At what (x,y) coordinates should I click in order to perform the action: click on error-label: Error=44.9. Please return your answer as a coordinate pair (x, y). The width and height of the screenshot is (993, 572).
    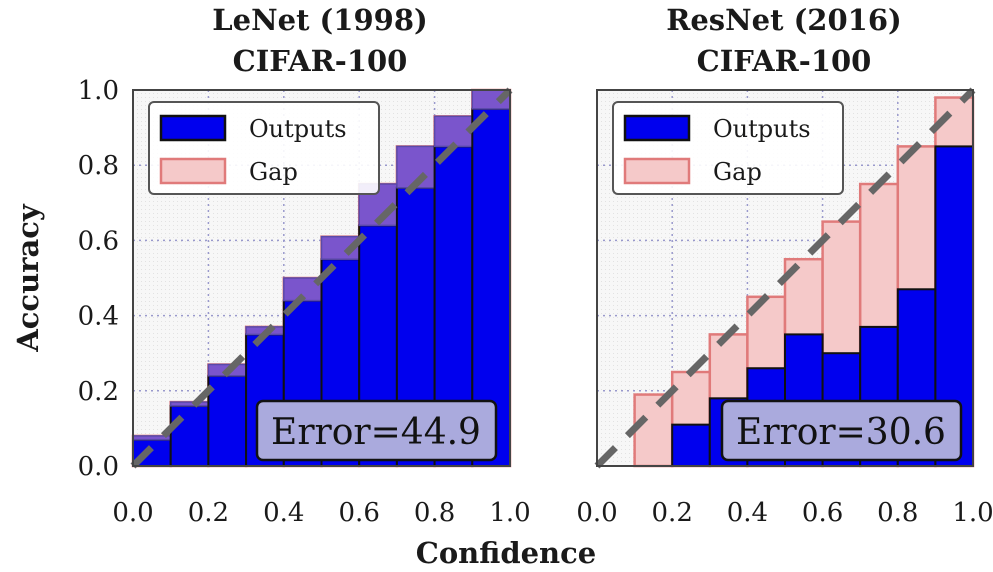
    Looking at the image, I should click on (376, 432).